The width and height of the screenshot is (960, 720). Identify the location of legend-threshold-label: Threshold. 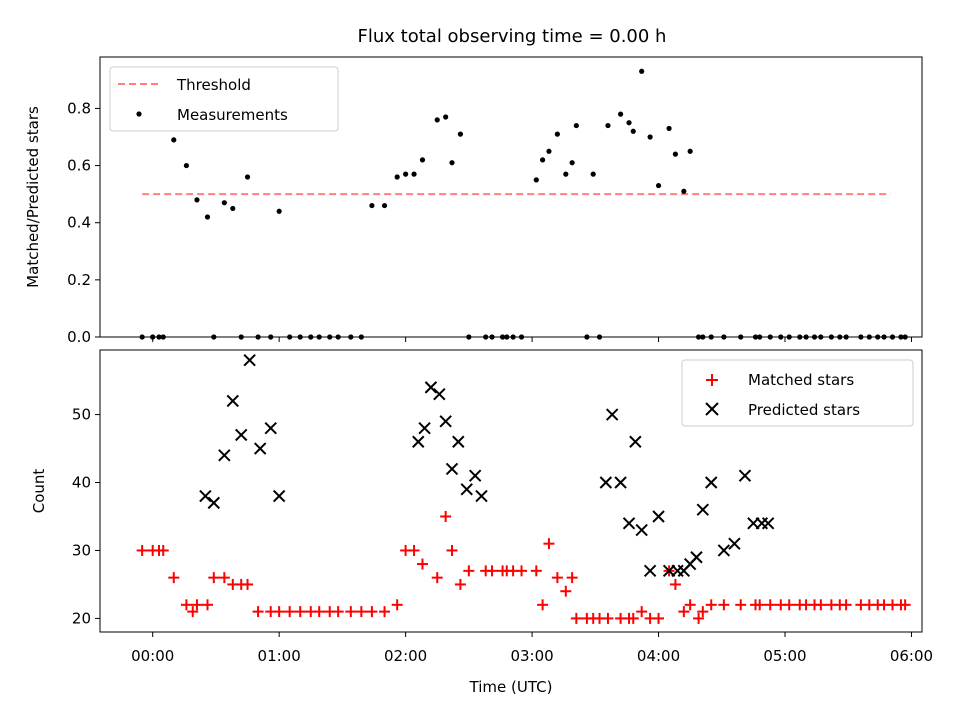
(213, 85).